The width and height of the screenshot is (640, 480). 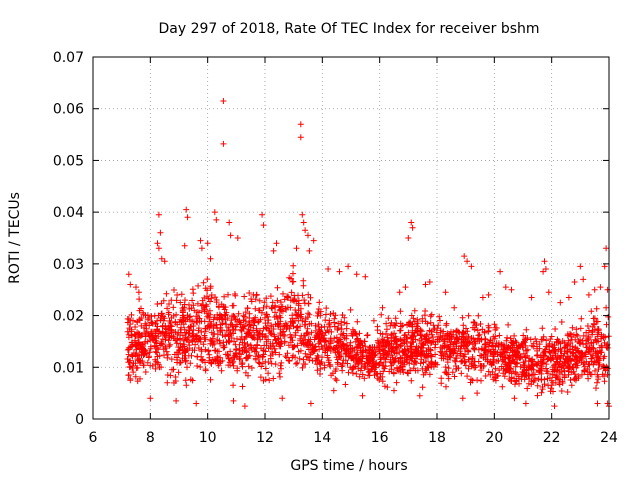 I want to click on y-tick-label: 0.02, so click(x=68, y=317).